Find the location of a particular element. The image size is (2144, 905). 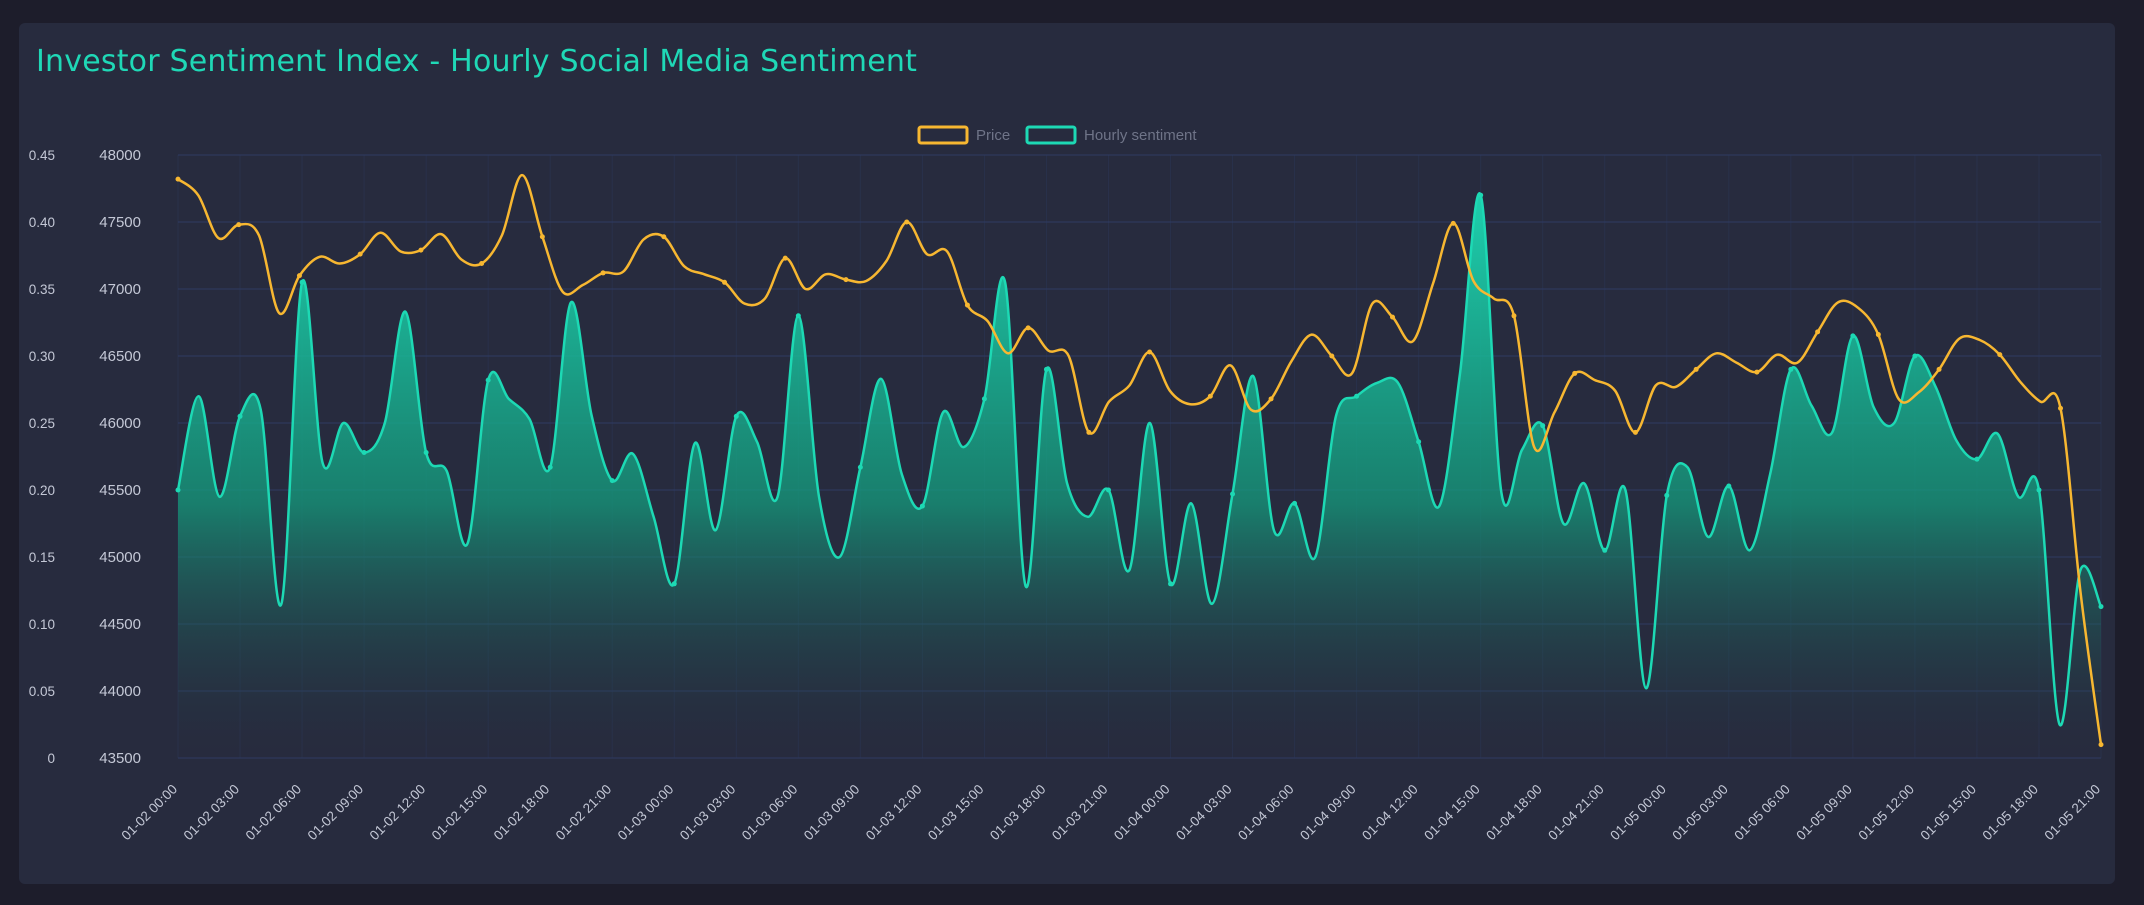

y-right-tick-label: 46000 is located at coordinates (120, 423).